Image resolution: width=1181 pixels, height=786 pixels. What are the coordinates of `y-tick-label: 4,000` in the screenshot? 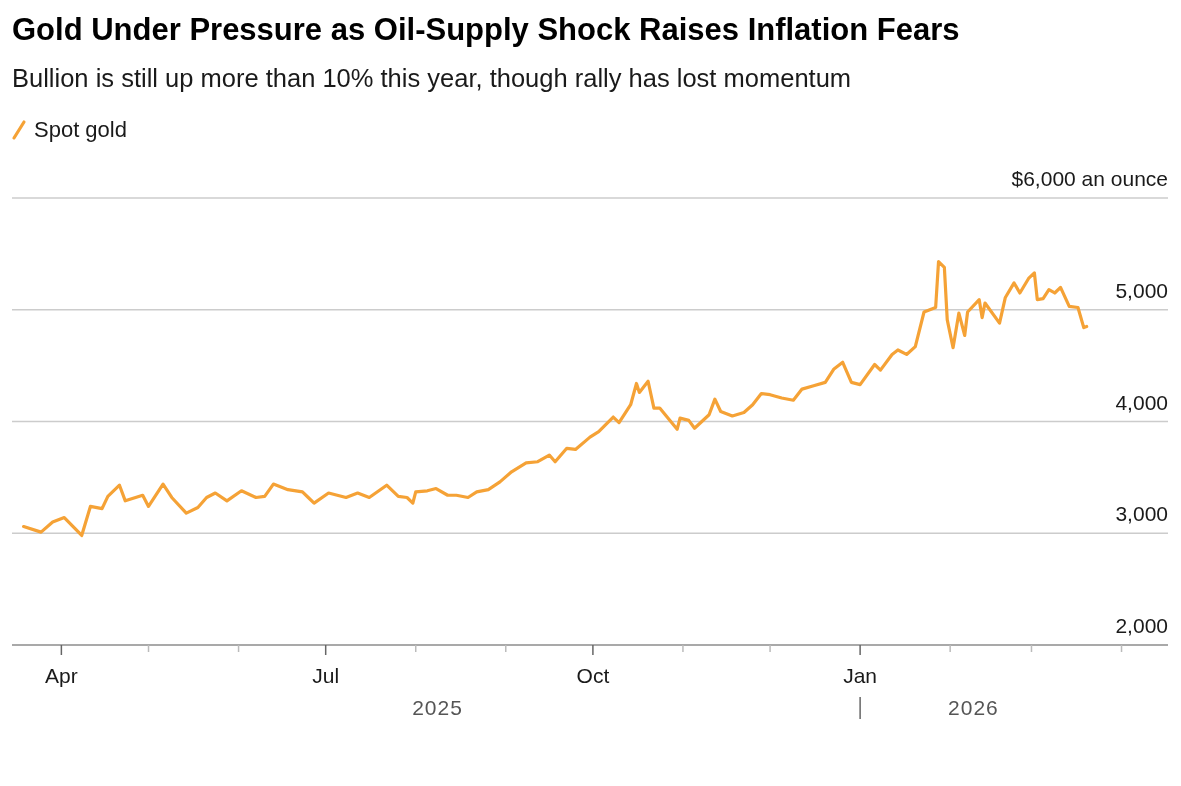 It's located at (1141, 402).